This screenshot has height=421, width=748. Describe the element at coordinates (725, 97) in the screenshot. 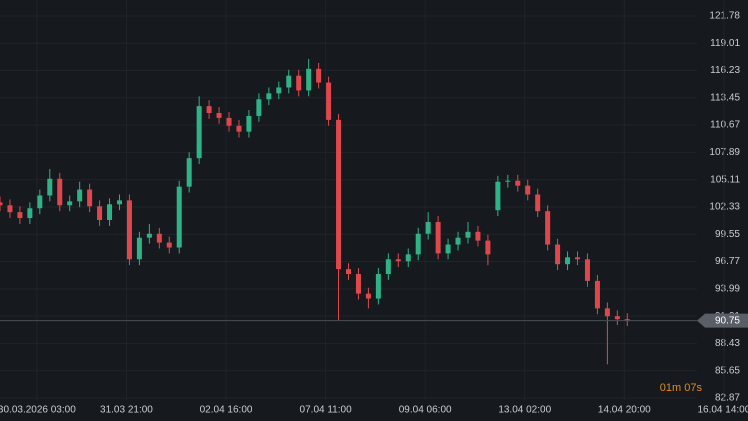

I see `y-tick-label: 113.45` at that location.